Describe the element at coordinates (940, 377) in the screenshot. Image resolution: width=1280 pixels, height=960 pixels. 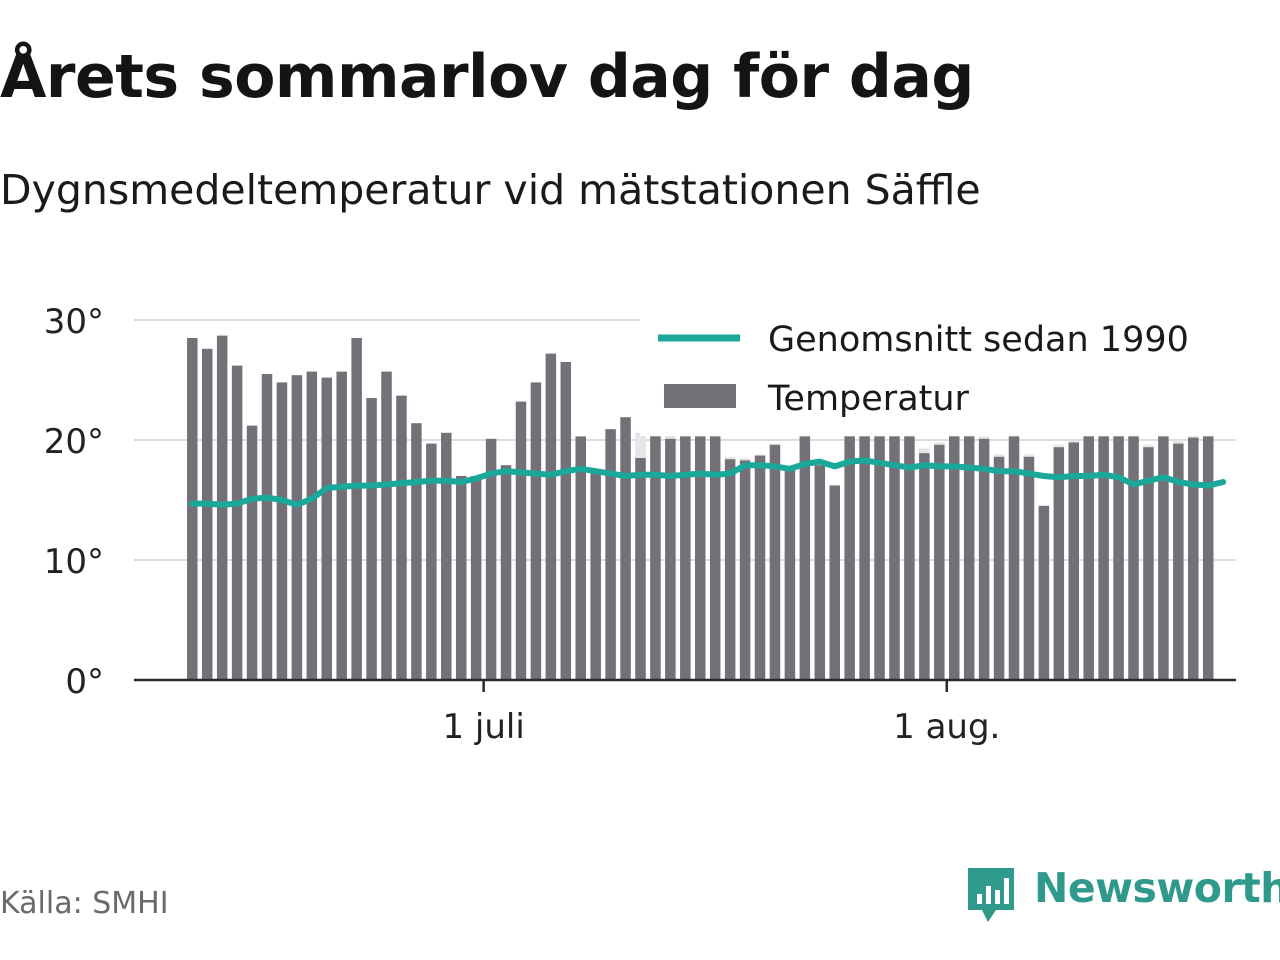
I see `legend: Genomsnitt sedan 1990 Temperatur` at that location.